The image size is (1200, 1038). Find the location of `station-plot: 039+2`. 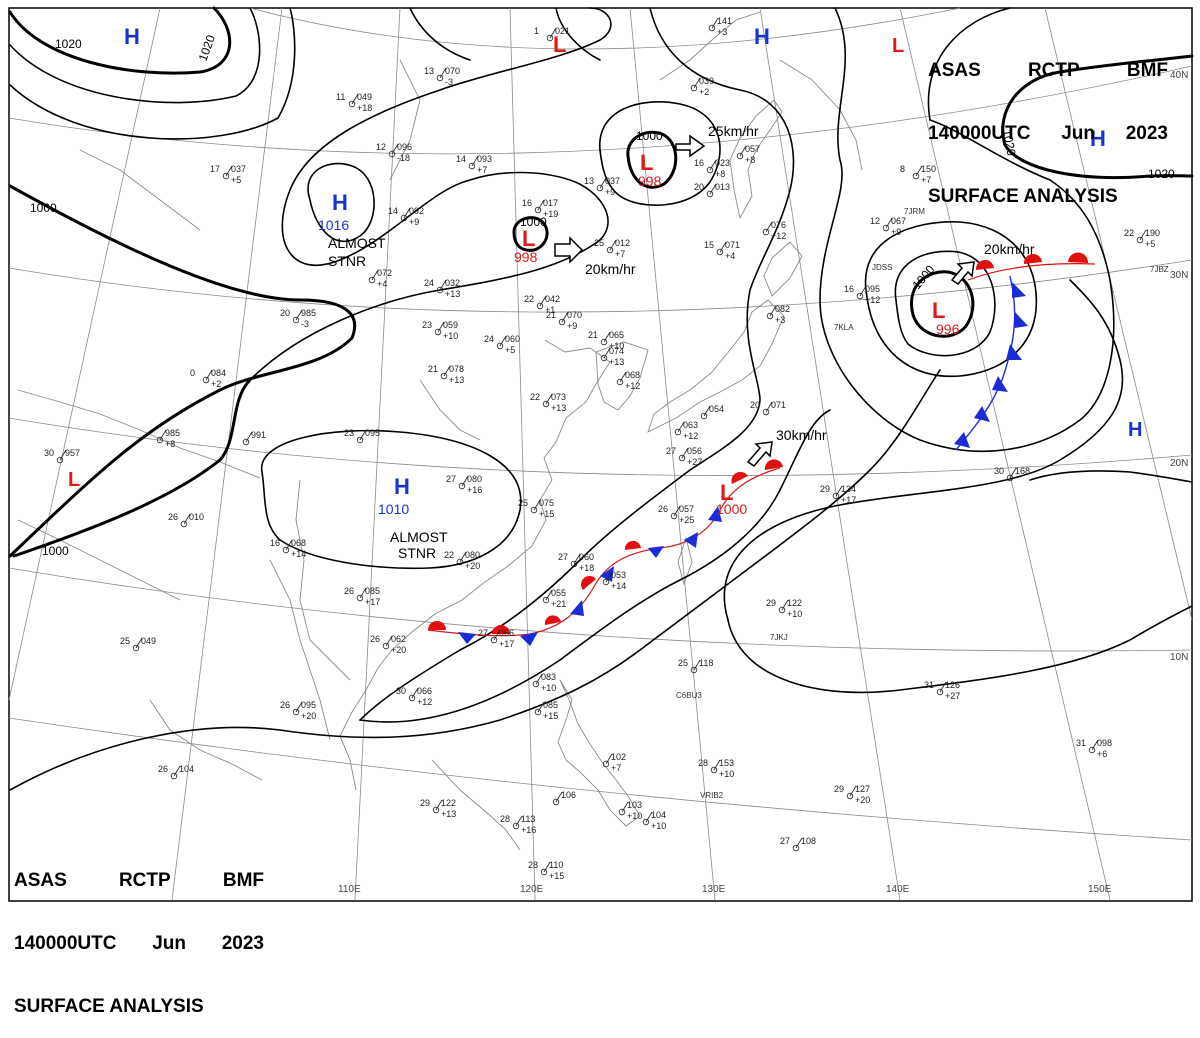

station-plot: 039+2 is located at coordinates (702, 86).